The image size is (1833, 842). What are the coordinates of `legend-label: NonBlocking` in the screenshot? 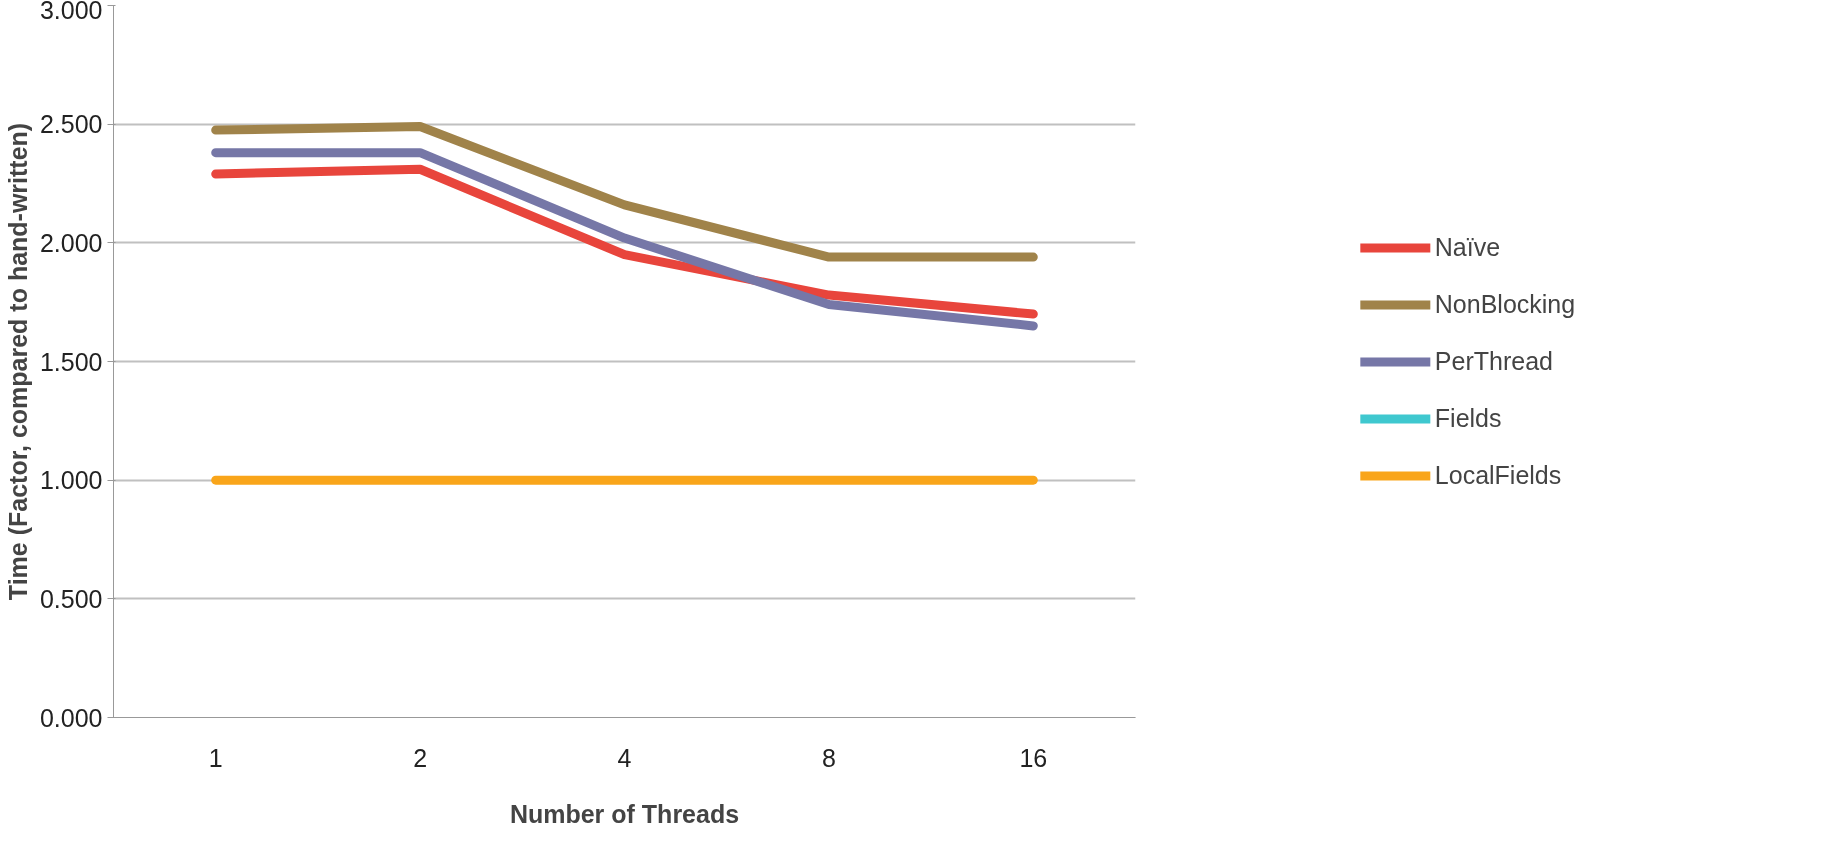 It's located at (1505, 304).